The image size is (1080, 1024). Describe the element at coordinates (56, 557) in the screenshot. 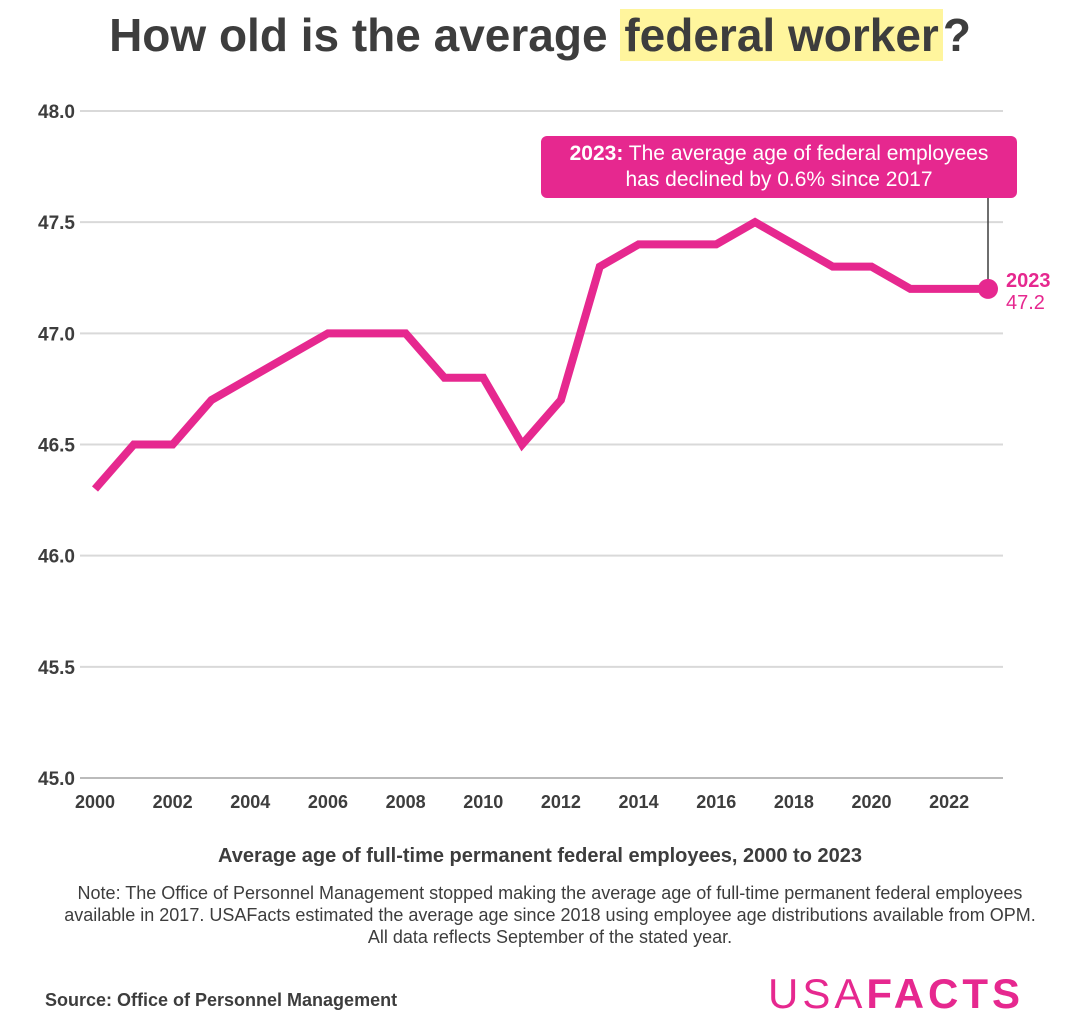

I see `y-tick-label: 46.0` at that location.